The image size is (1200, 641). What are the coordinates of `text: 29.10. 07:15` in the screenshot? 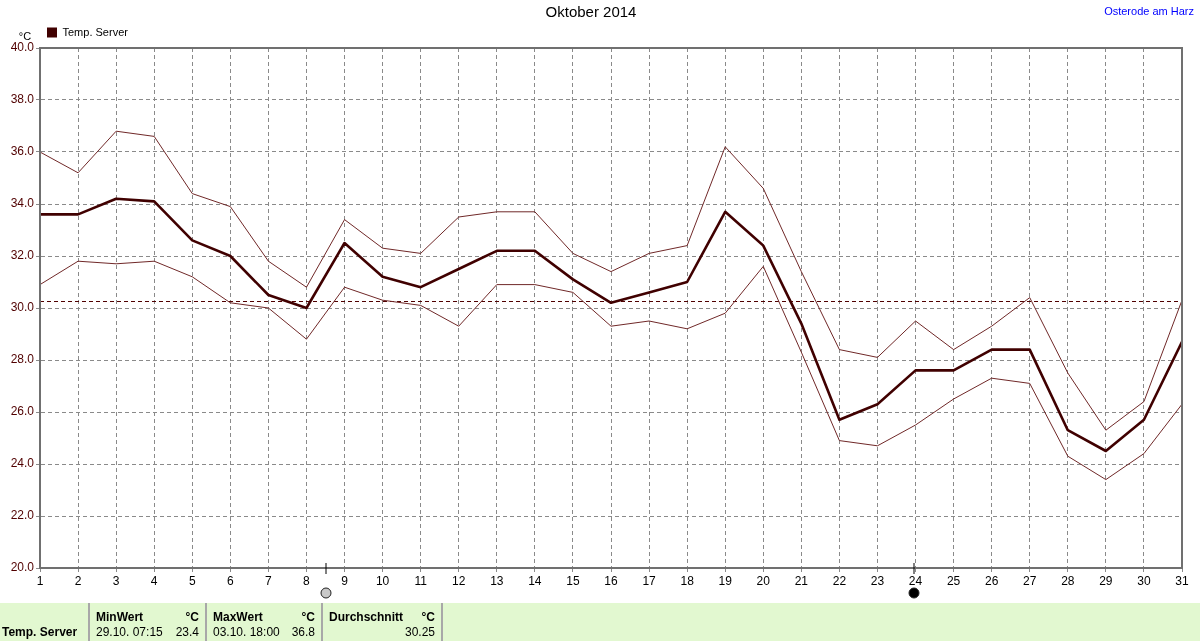 It's located at (129, 632).